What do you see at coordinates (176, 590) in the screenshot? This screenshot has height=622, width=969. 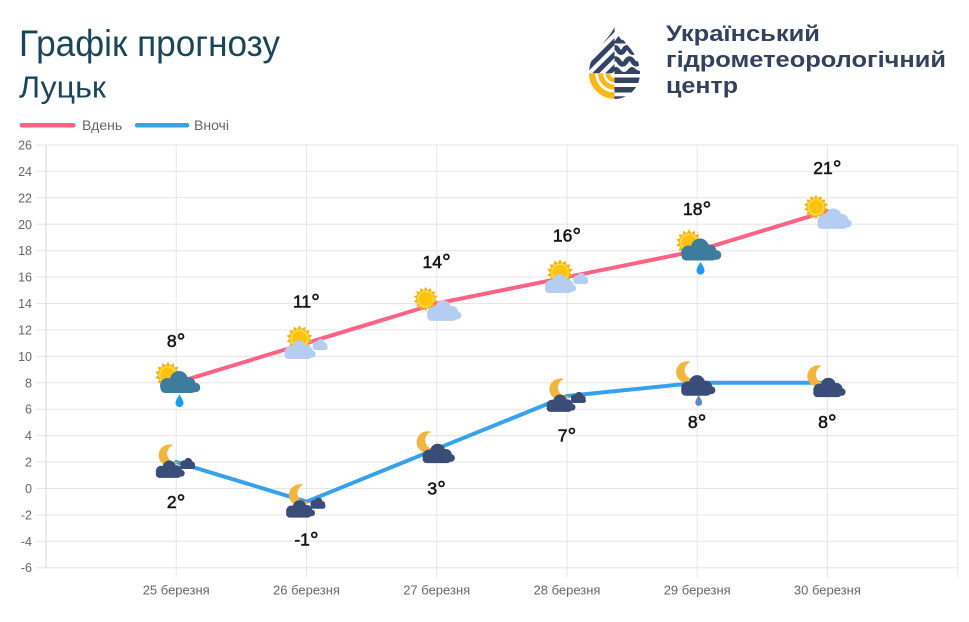 I see `svg-text: 25 березня` at bounding box center [176, 590].